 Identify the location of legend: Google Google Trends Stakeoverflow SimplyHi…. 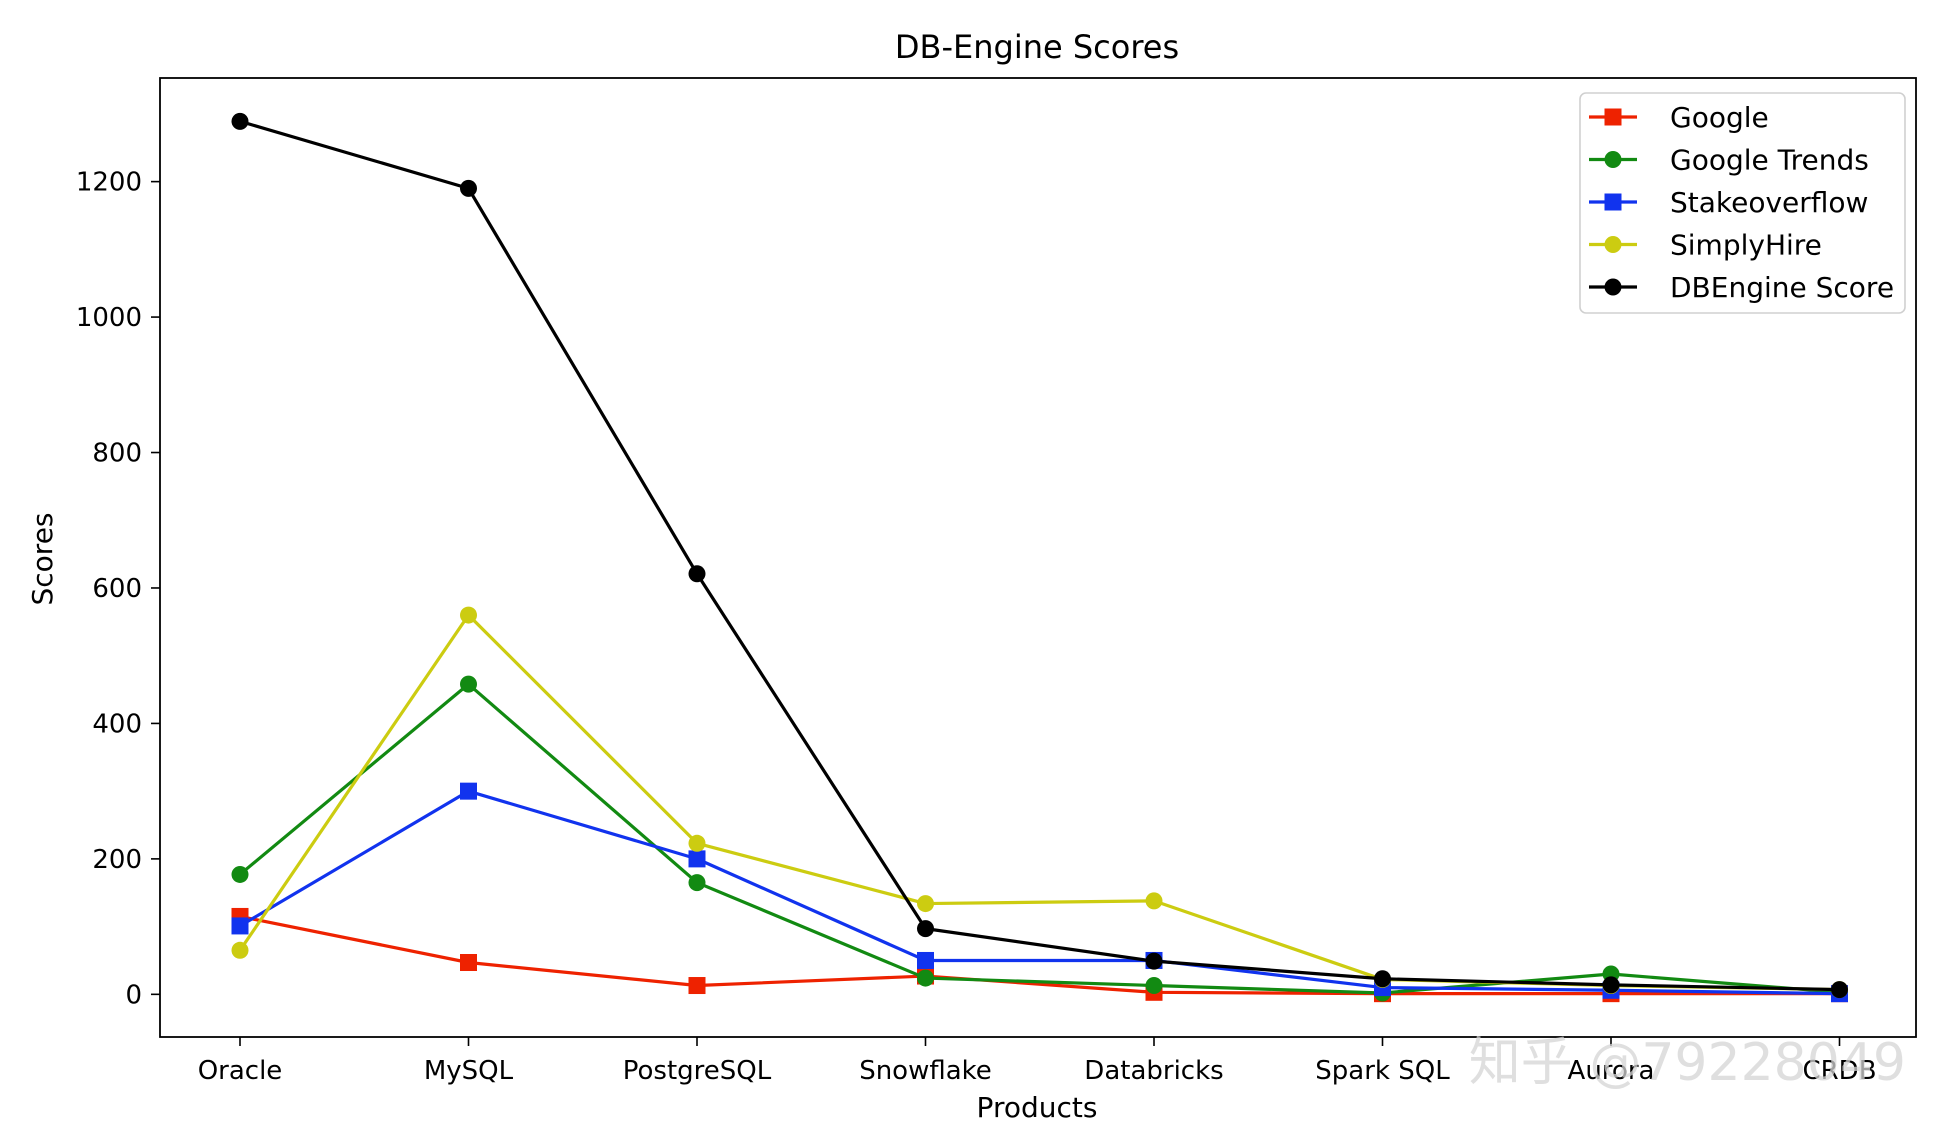
(1742, 203).